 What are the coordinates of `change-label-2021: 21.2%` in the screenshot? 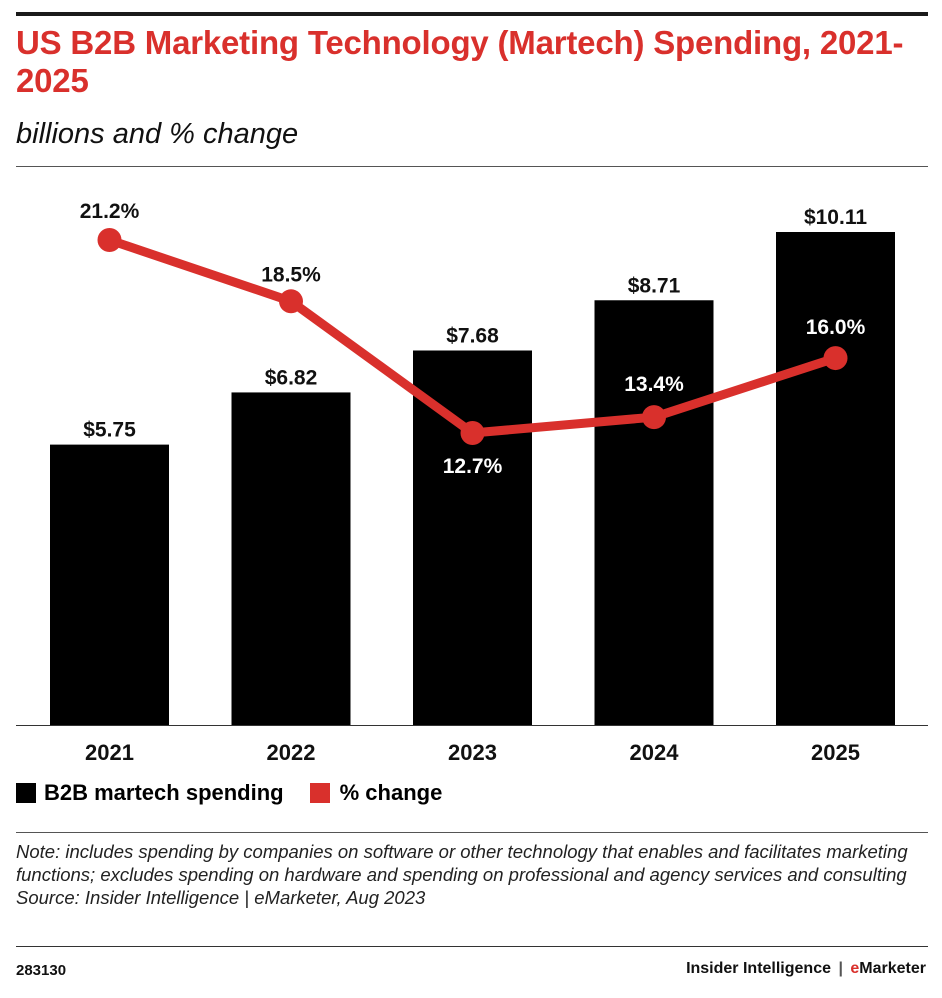 It's located at (110, 211).